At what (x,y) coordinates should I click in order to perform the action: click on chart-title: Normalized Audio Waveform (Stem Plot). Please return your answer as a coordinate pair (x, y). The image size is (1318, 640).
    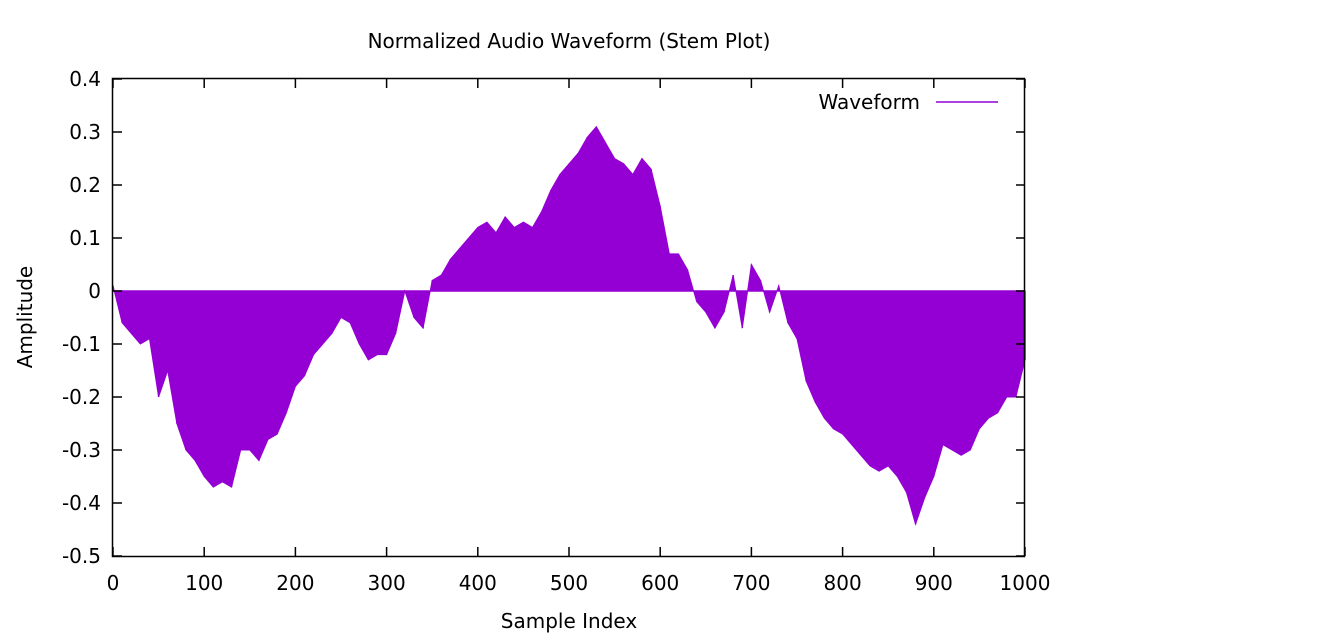
    Looking at the image, I should click on (569, 41).